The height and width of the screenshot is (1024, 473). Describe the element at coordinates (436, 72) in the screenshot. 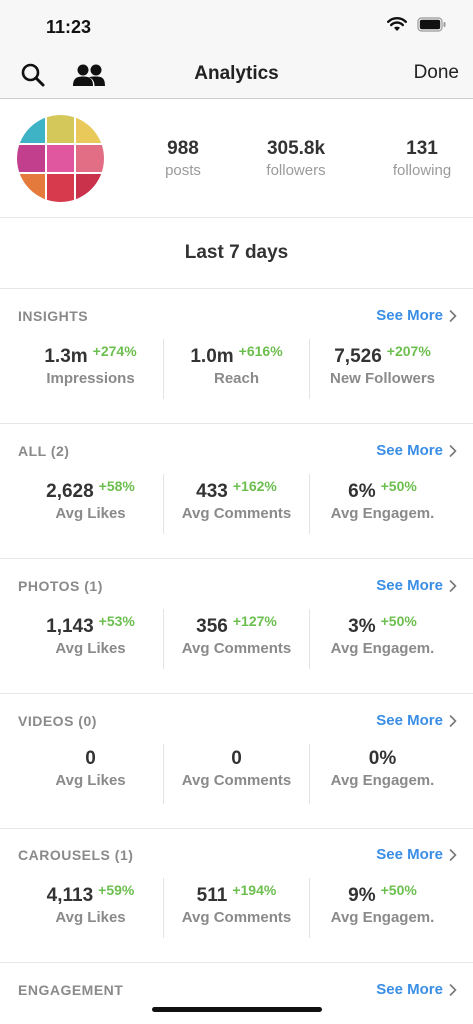

I see `done-button: Done` at that location.